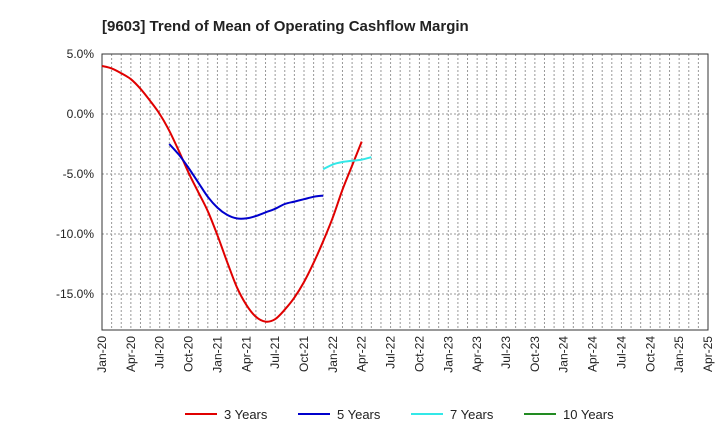 Image resolution: width=720 pixels, height=440 pixels. I want to click on legend-label: 5 Years, so click(359, 414).